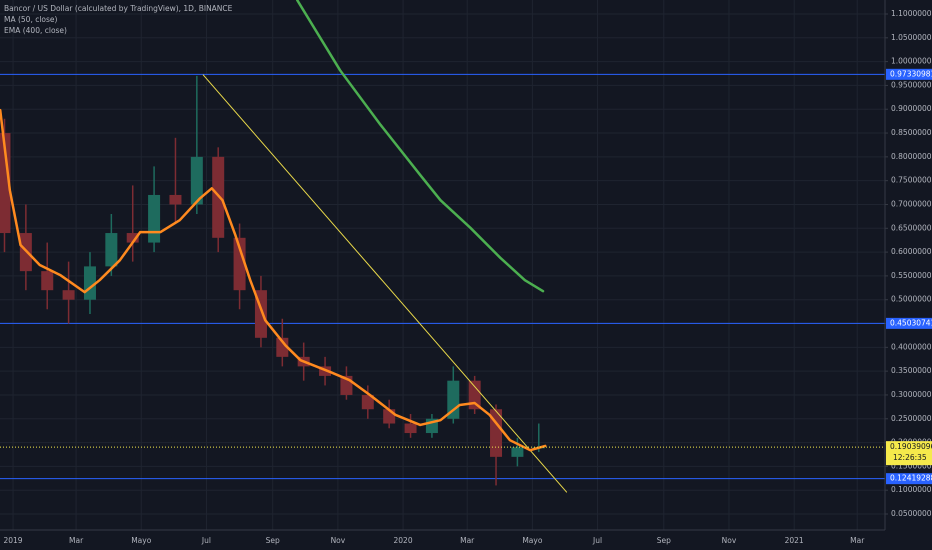 The height and width of the screenshot is (550, 932). What do you see at coordinates (911, 465) in the screenshot?
I see `y-tick-label: 0.15000000` at bounding box center [911, 465].